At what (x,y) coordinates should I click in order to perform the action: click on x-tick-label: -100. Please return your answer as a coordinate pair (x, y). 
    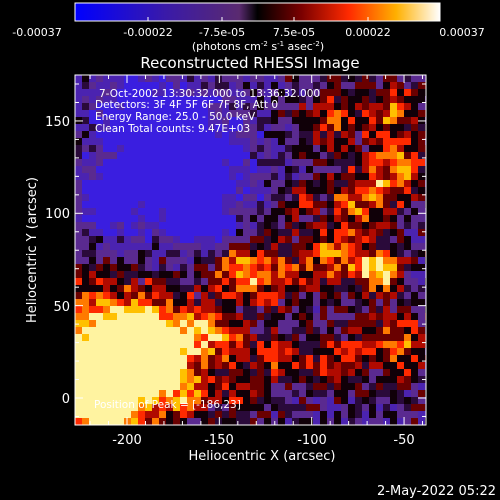
    Looking at the image, I should click on (312, 440).